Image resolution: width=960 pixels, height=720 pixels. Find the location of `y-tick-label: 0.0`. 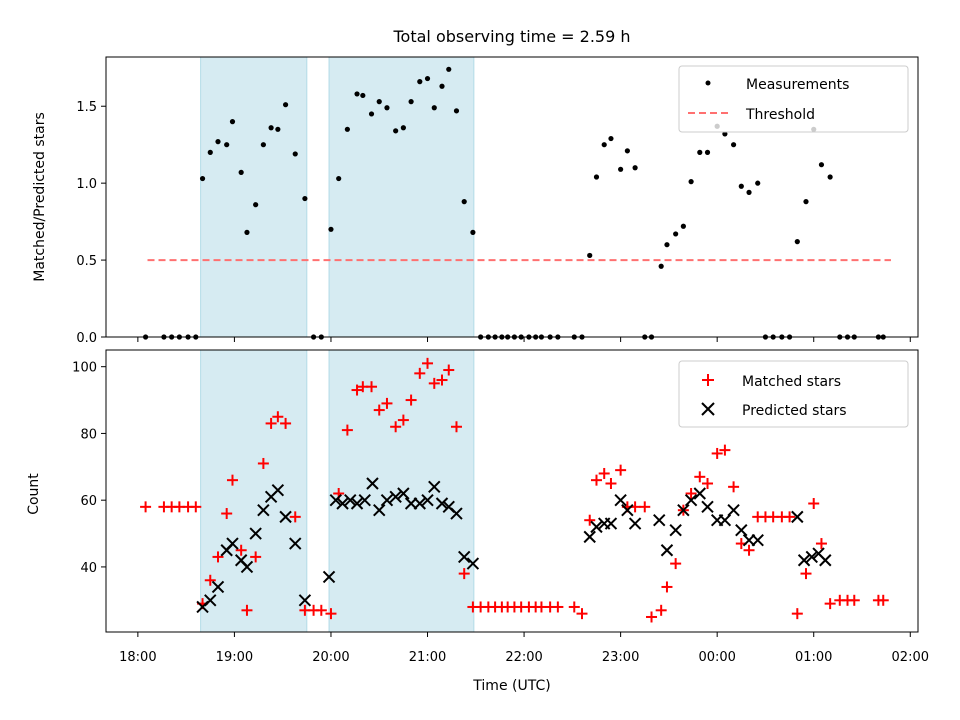

y-tick-label: 0.0 is located at coordinates (86, 338).